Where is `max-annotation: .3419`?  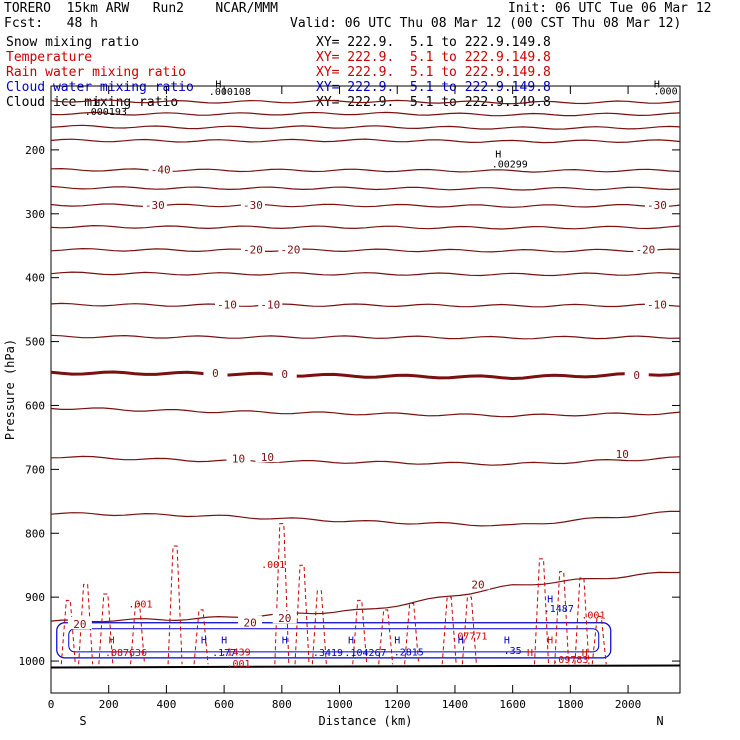 max-annotation: .3419 is located at coordinates (328, 653).